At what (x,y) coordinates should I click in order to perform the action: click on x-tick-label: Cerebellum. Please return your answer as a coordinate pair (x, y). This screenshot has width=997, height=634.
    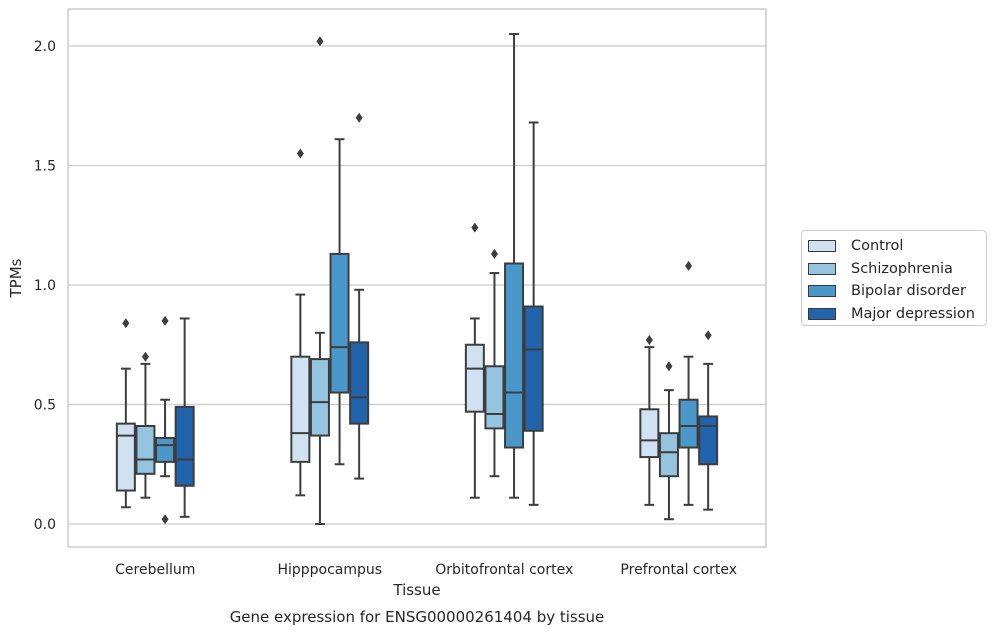
    Looking at the image, I should click on (155, 570).